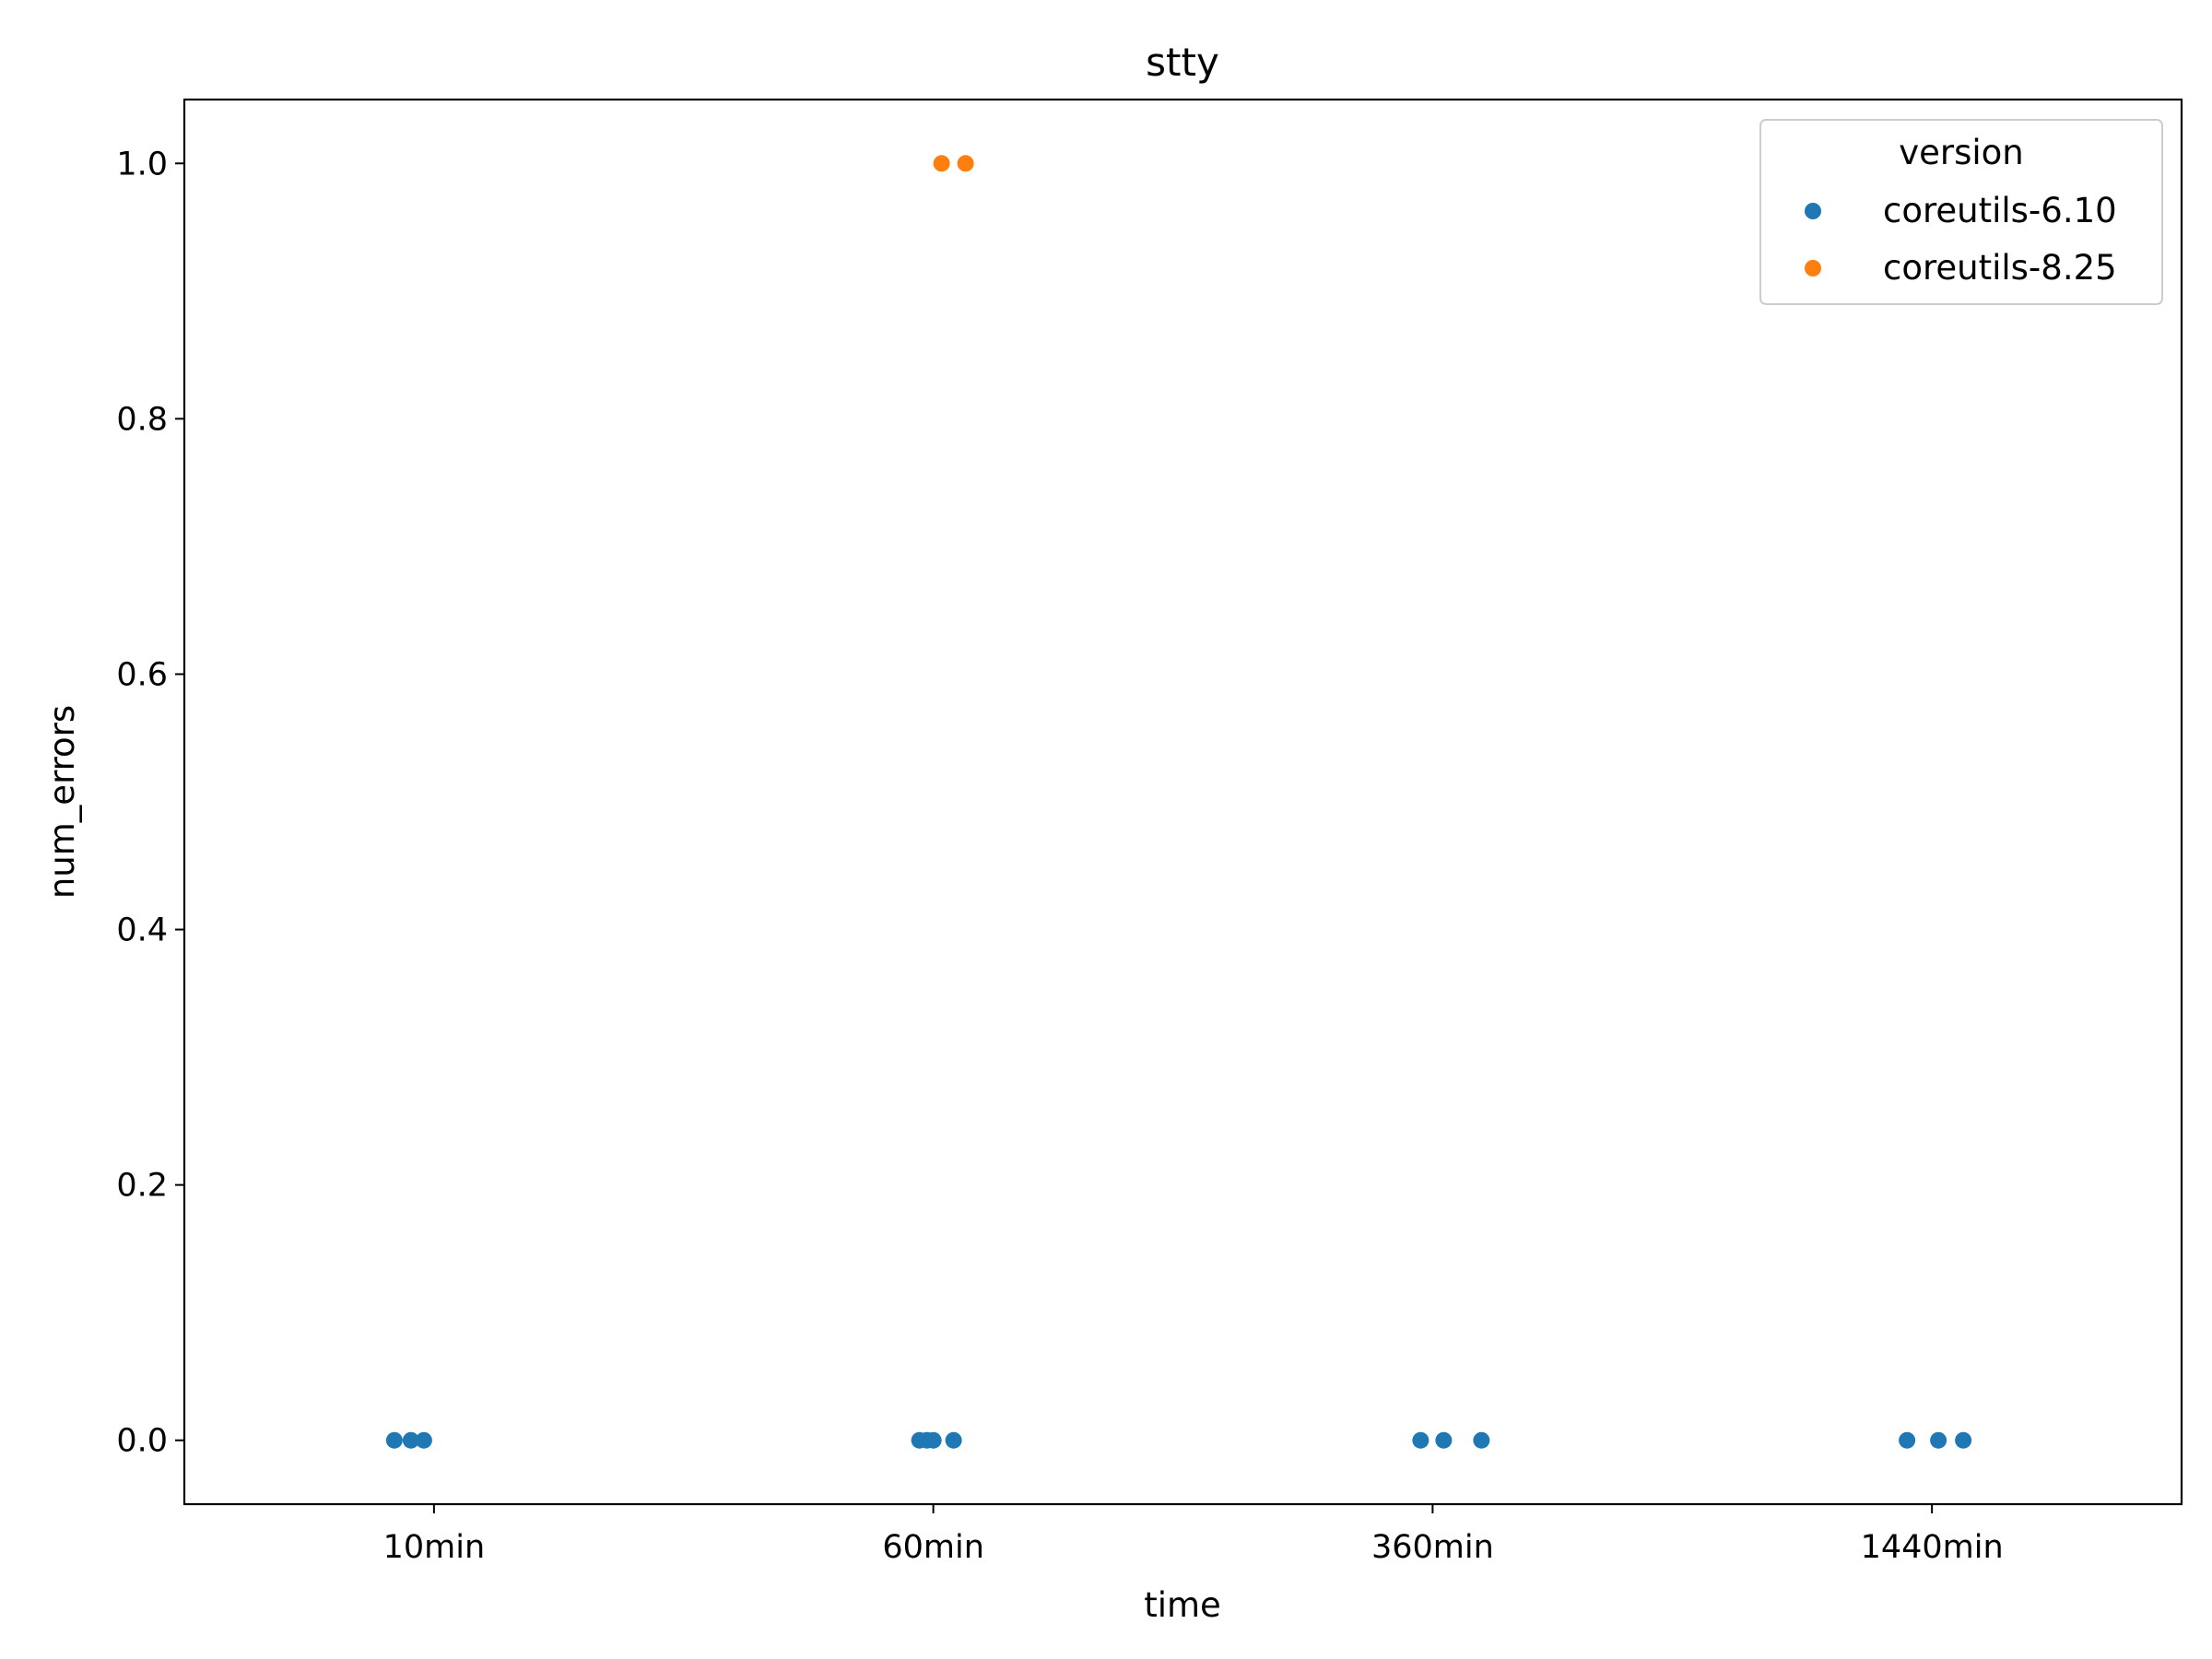 The width and height of the screenshot is (2212, 1659). I want to click on y-tick-label-0.8: 0.8, so click(142, 419).